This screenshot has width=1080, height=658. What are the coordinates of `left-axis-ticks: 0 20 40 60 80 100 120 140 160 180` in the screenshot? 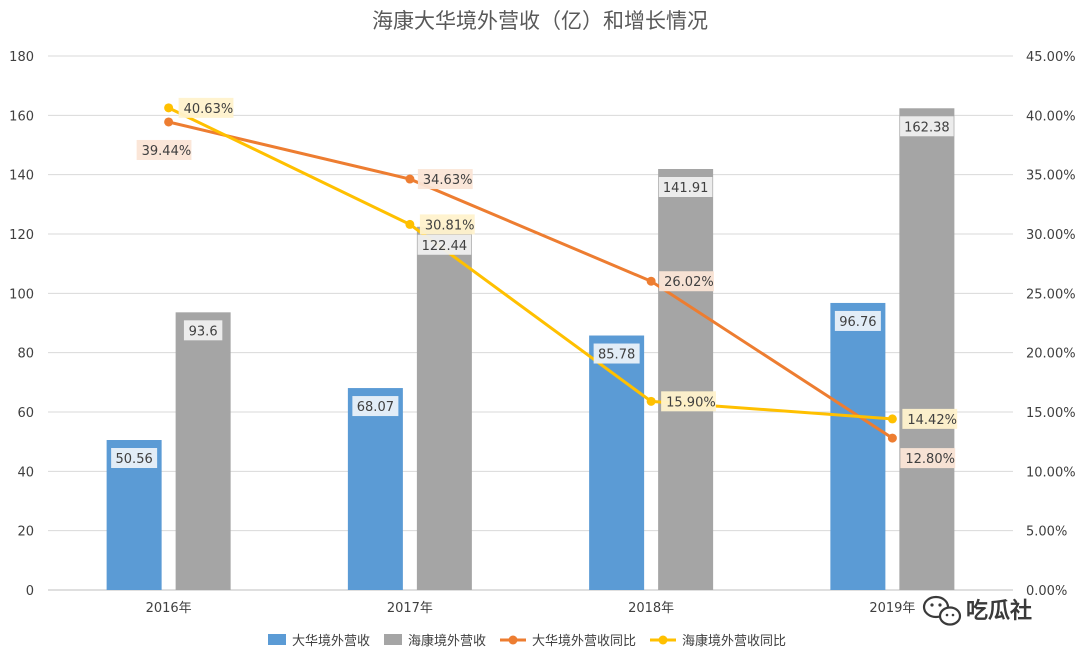 It's located at (21, 324).